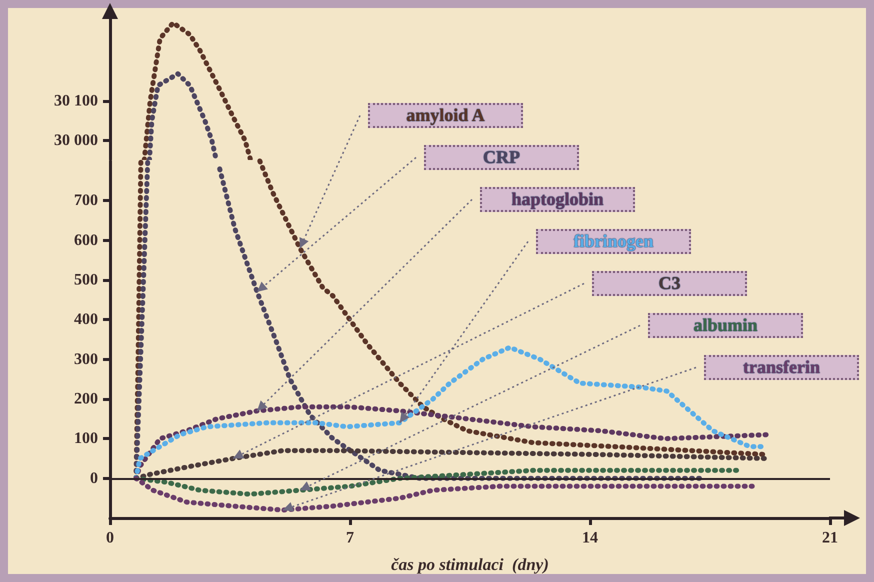 The image size is (874, 582). Describe the element at coordinates (590, 538) in the screenshot. I see `x-tick-label: 14` at that location.